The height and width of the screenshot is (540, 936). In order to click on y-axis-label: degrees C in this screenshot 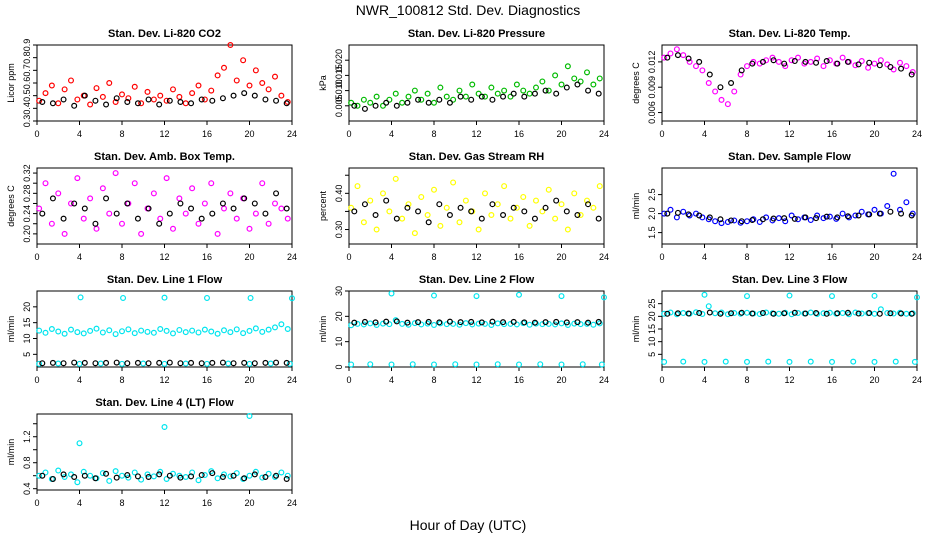, I will do `click(636, 83)`.